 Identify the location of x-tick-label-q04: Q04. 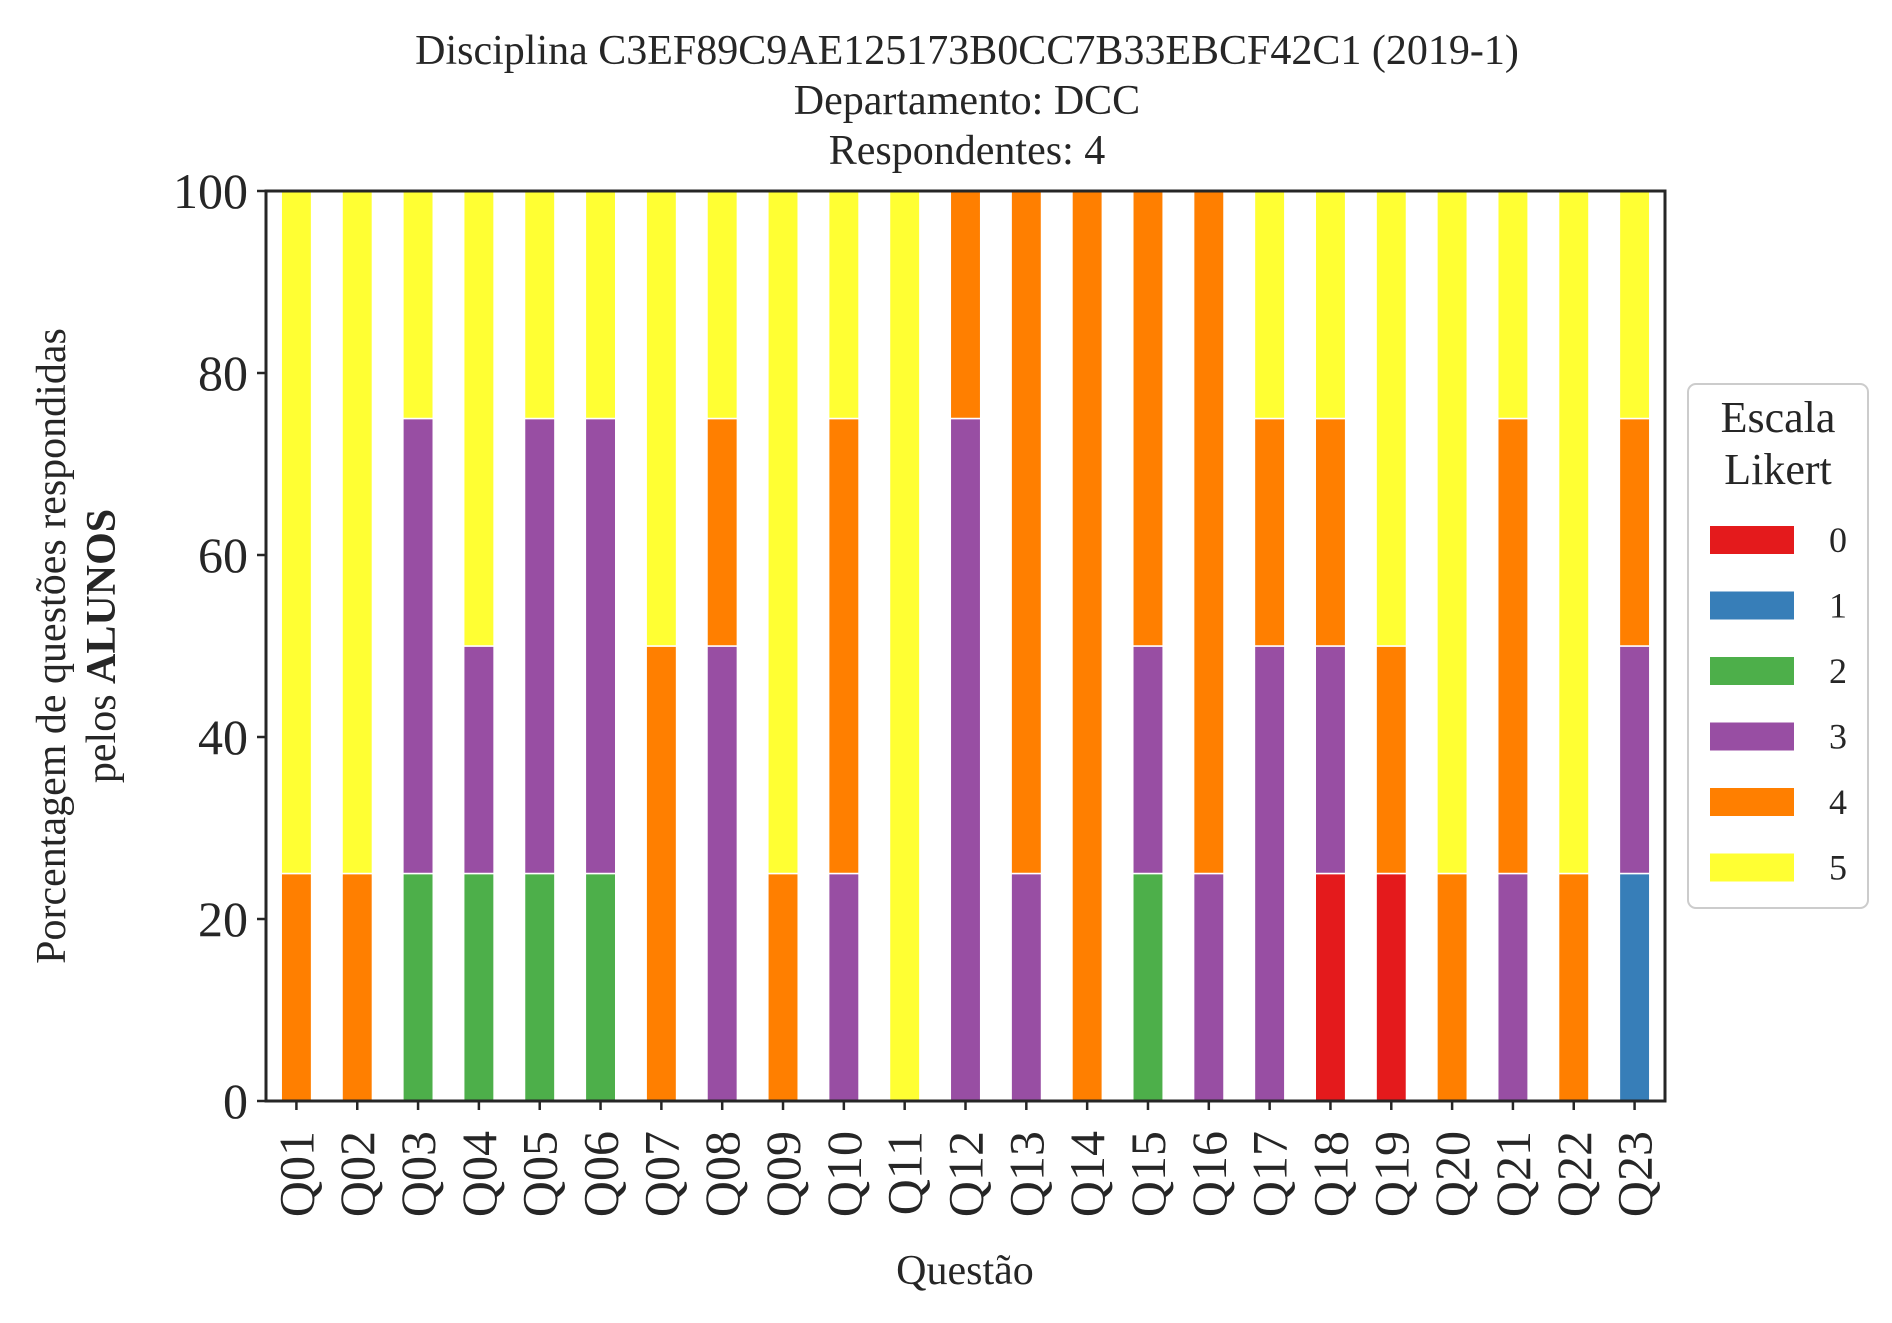
(479, 1174).